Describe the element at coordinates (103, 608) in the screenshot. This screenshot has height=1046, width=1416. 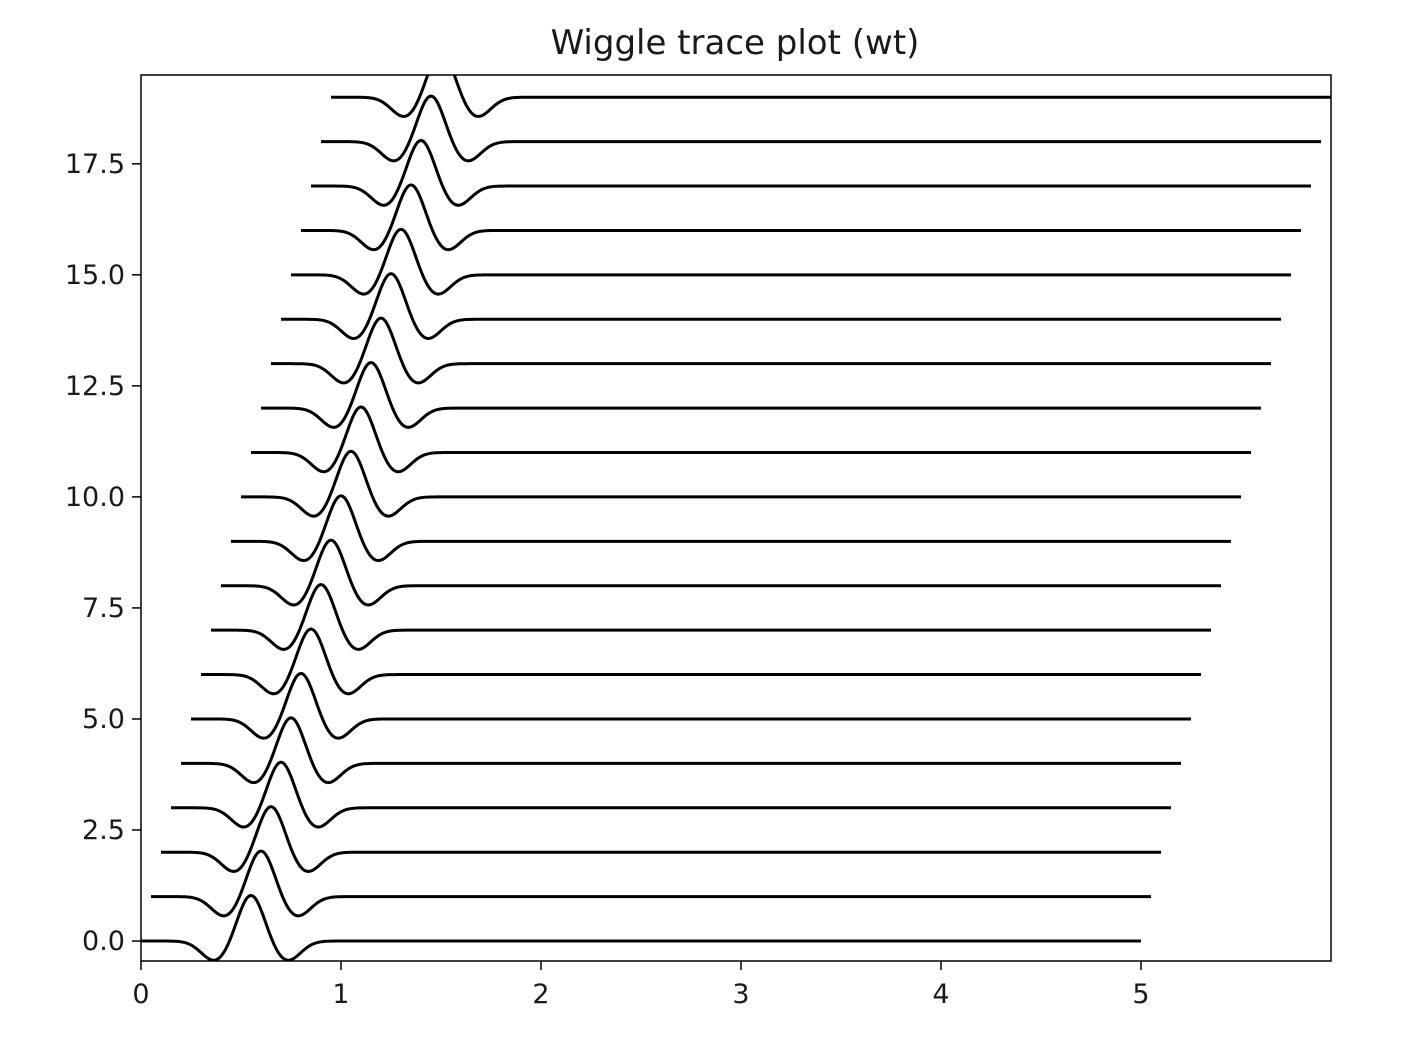
I see `y-tick-label: 7.5` at that location.